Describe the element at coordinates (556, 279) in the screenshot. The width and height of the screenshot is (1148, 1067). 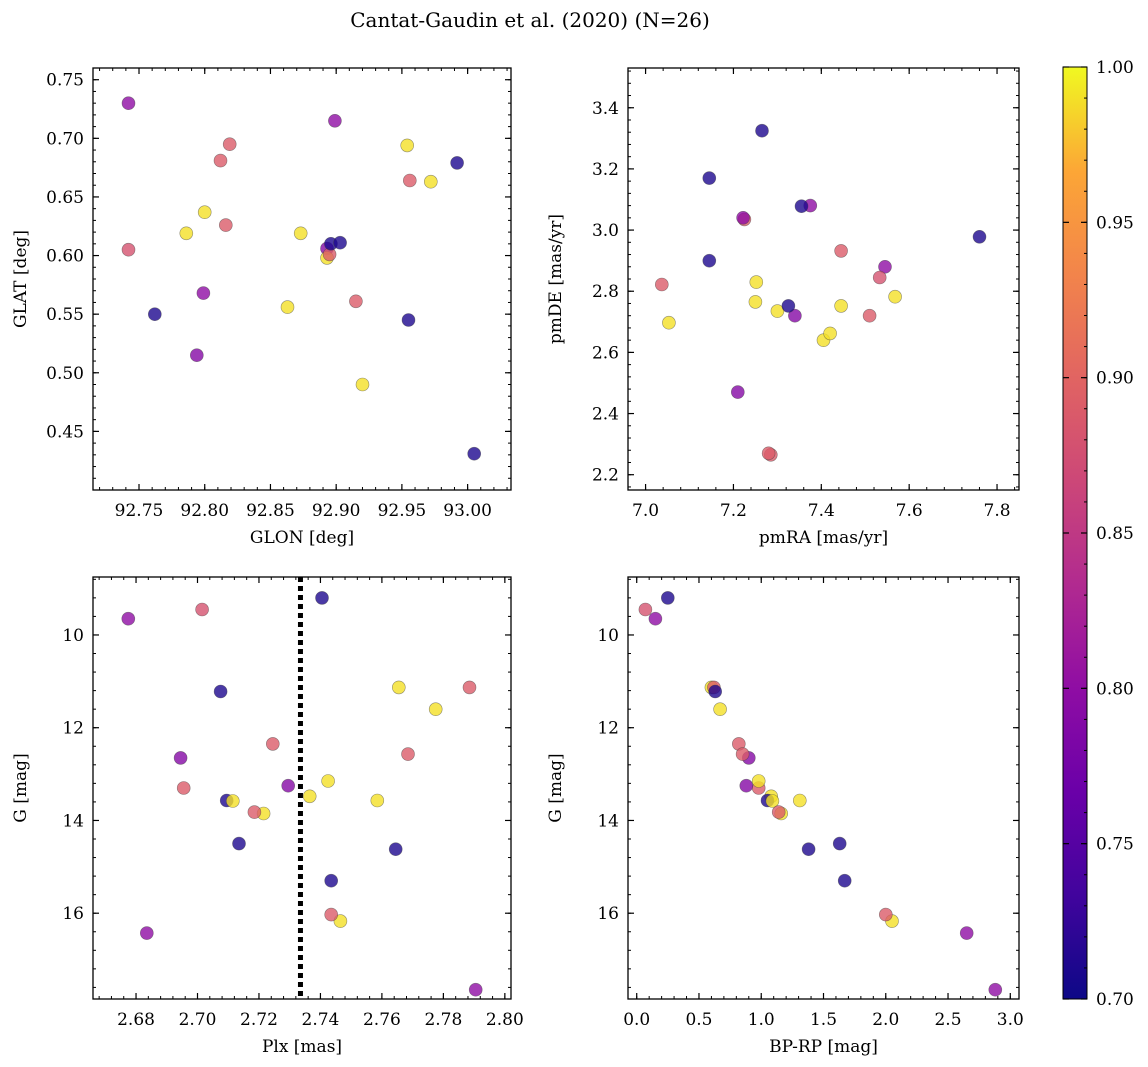
I see `y-axis-label: pmDE [mas/yr]` at that location.